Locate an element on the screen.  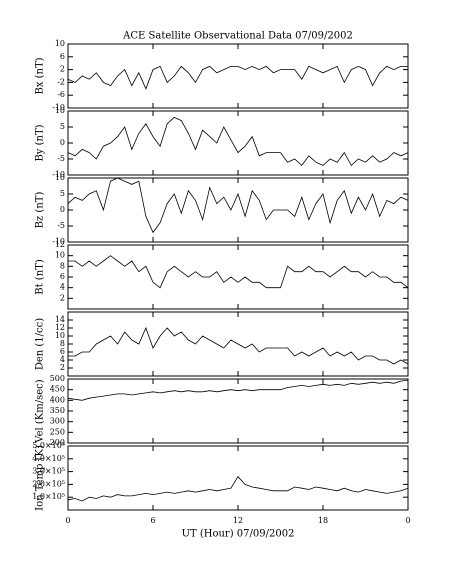
y-tick-label: -6 is located at coordinates (61, 94).